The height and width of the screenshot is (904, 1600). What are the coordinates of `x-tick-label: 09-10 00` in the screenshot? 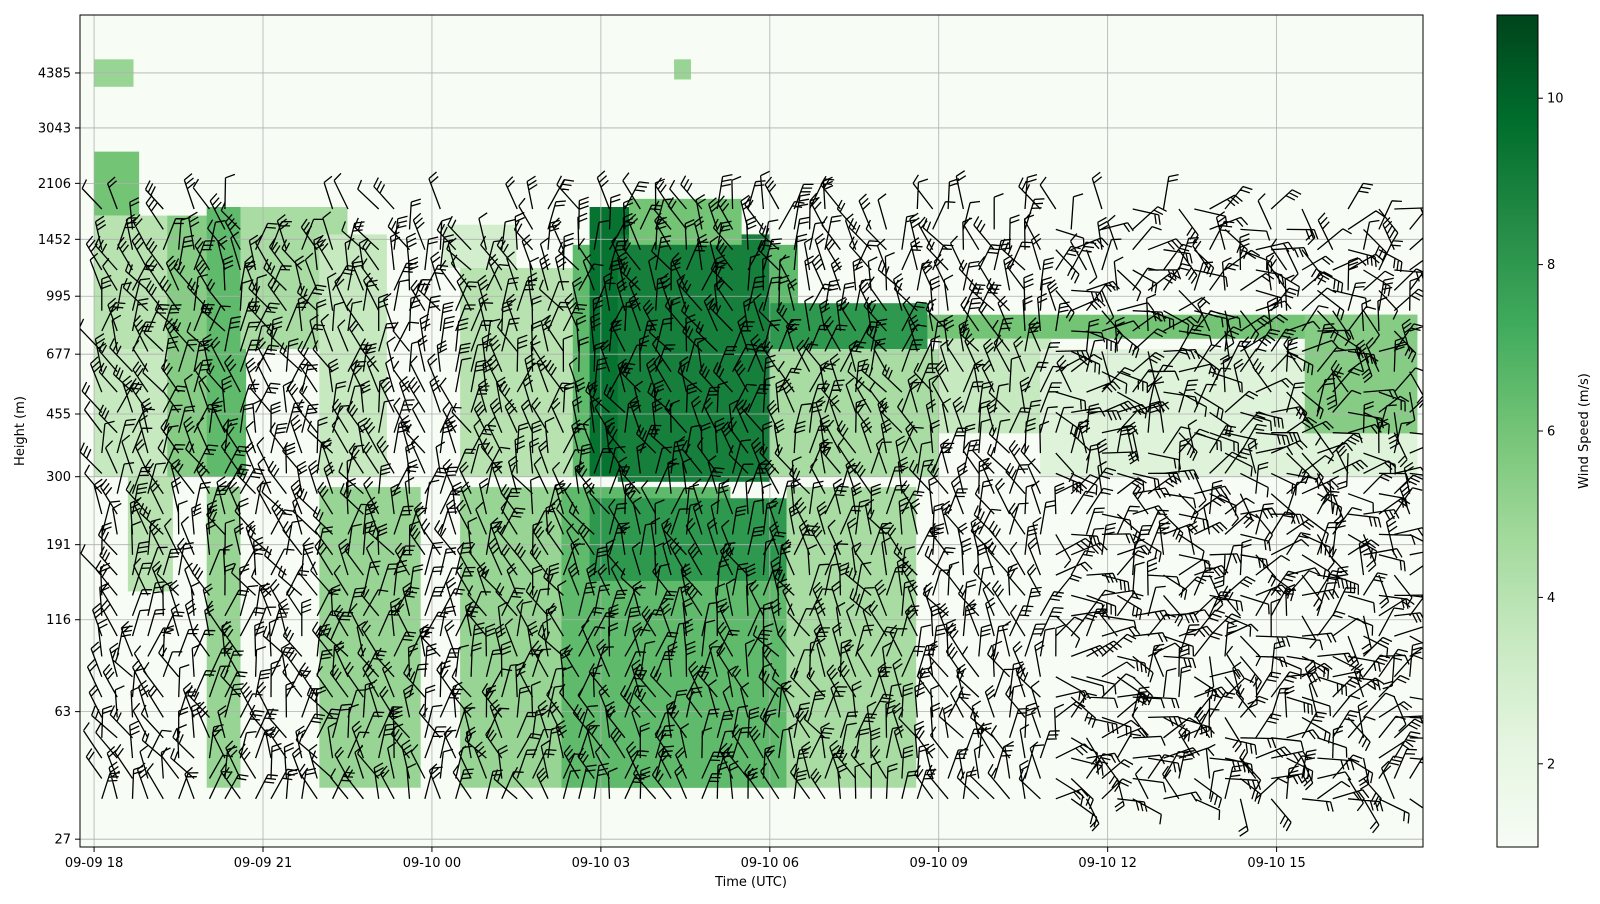 It's located at (432, 863).